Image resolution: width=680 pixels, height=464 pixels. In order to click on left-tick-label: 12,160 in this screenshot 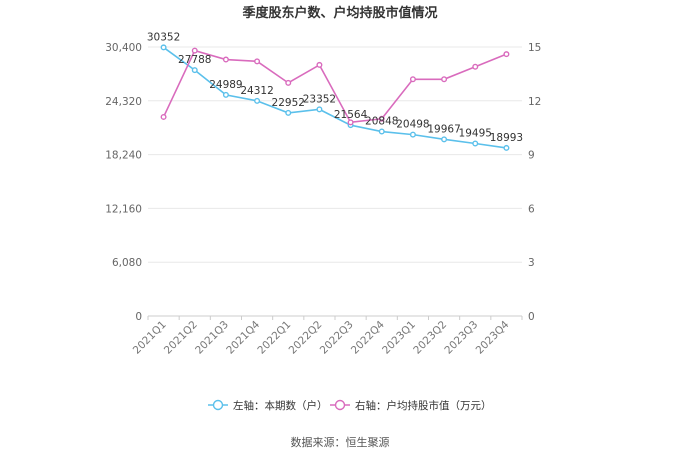, I will do `click(123, 209)`.